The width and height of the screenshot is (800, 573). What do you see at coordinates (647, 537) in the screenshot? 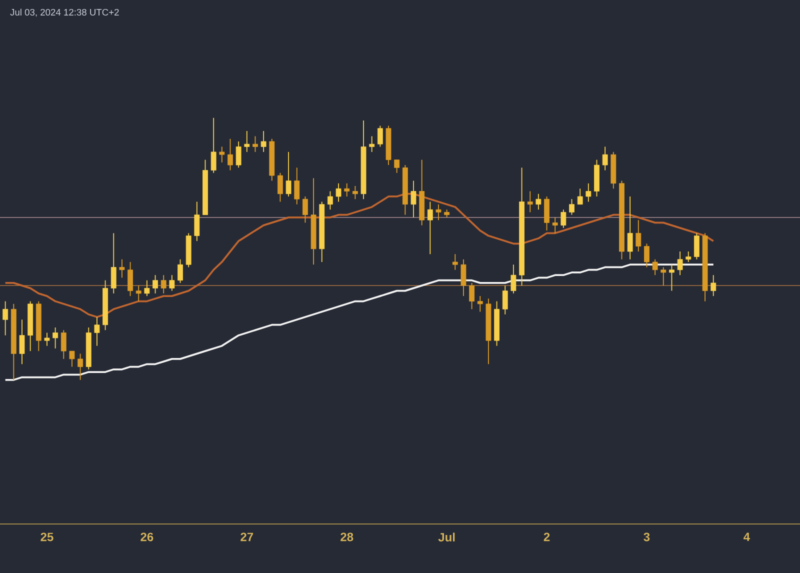
I see `x-tick-label: 3` at bounding box center [647, 537].